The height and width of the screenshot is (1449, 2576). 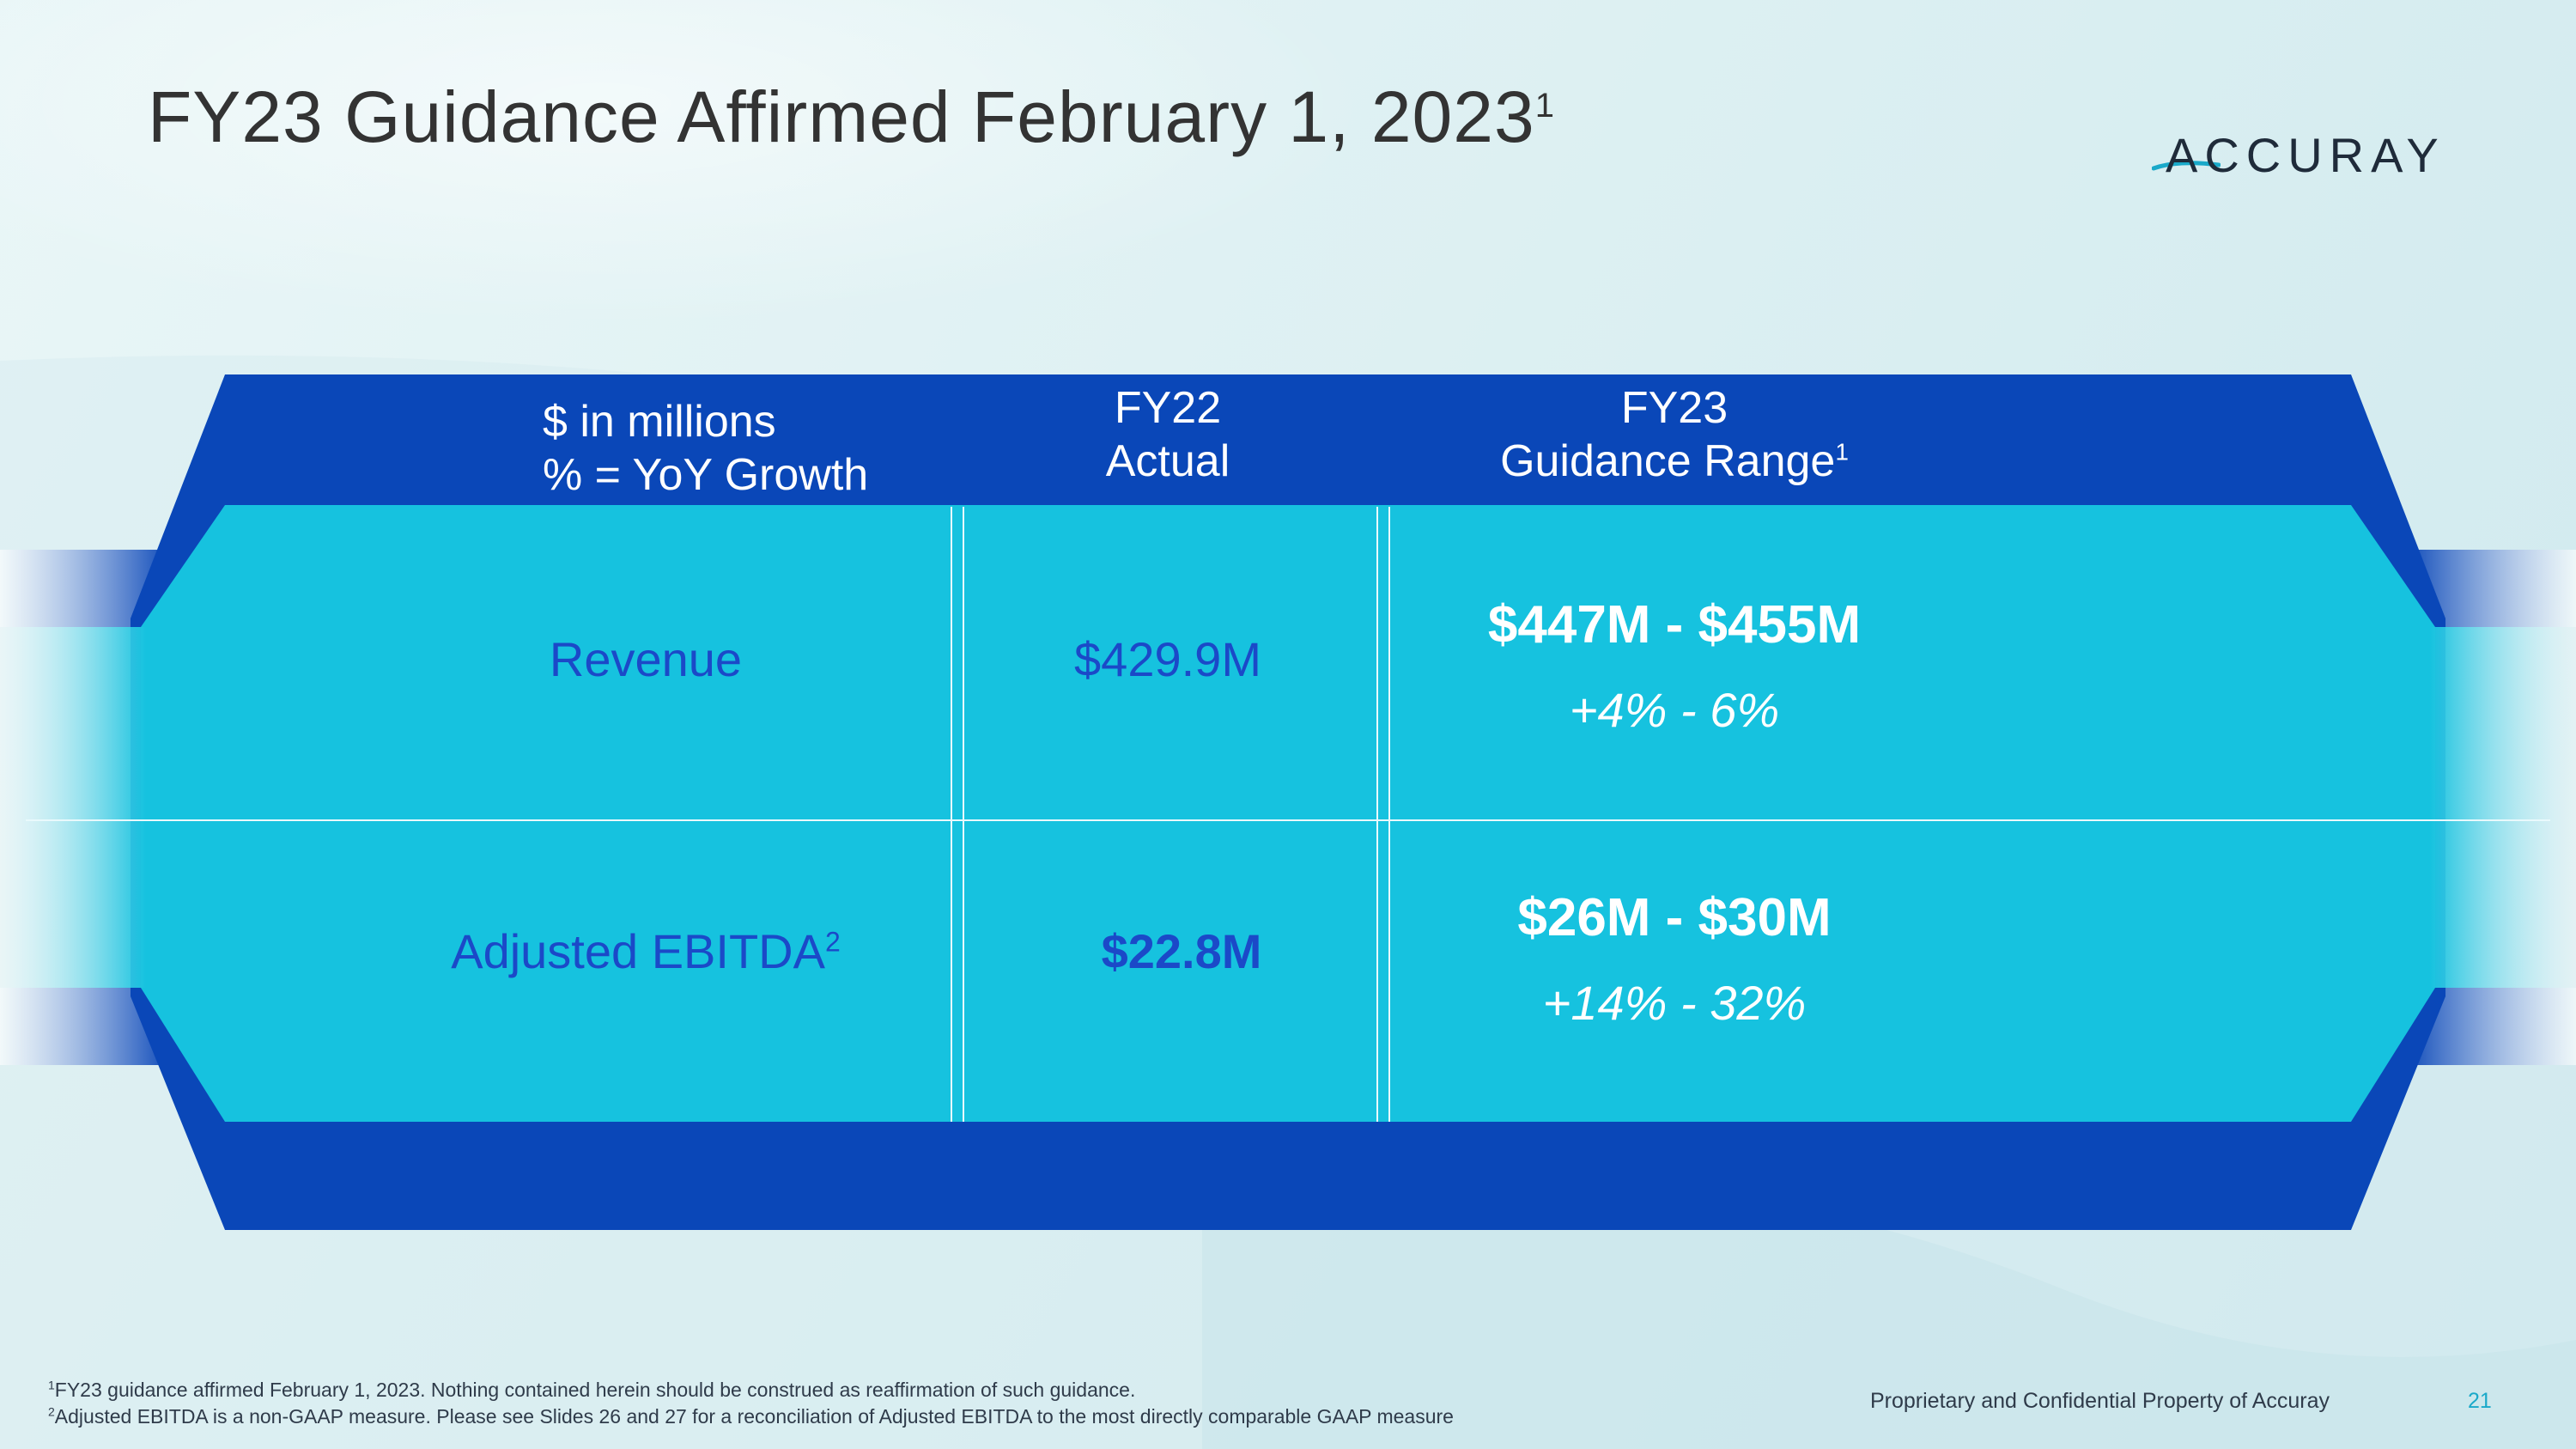 What do you see at coordinates (705, 449) in the screenshot?
I see `units-header: $ in millions % = YoY Growth` at bounding box center [705, 449].